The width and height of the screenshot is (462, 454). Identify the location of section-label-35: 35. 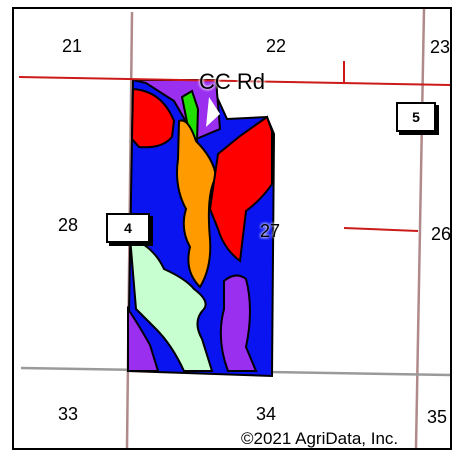
(437, 417).